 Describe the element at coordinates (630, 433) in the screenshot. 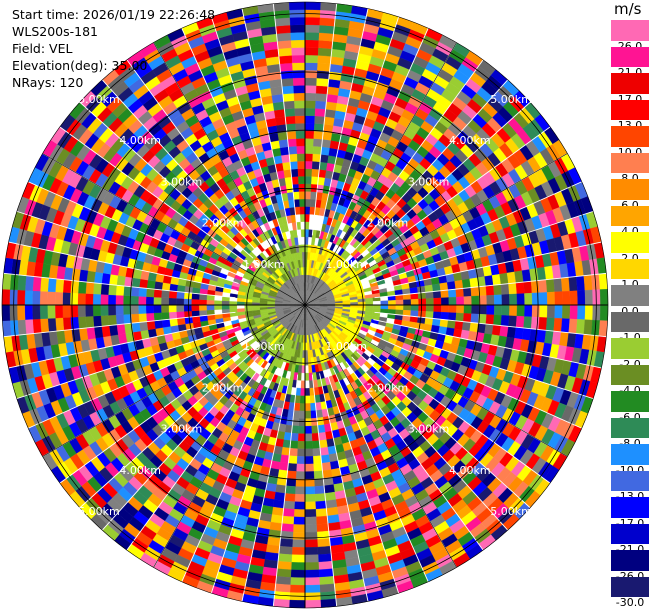

I see `colorbar-swatch: -8.0` at that location.